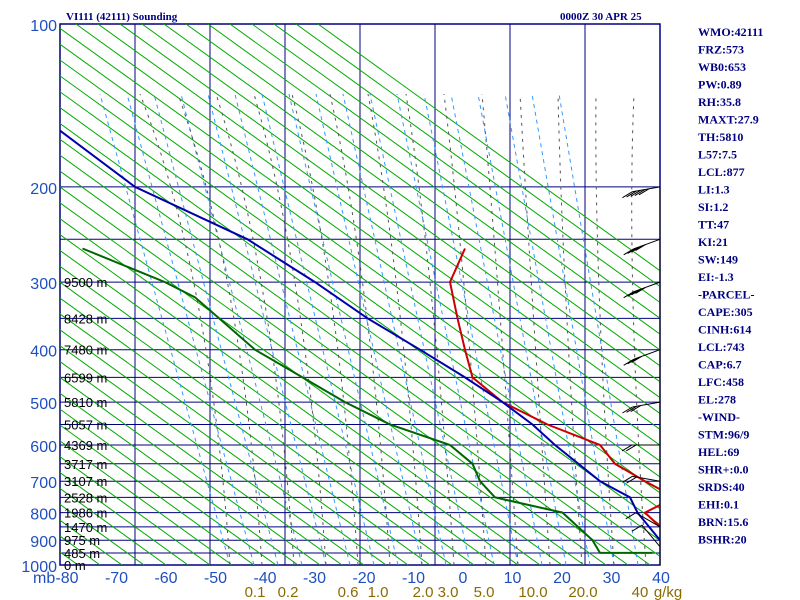 The height and width of the screenshot is (600, 800). What do you see at coordinates (85, 464) in the screenshot?
I see `height-label: 3717 m` at bounding box center [85, 464].